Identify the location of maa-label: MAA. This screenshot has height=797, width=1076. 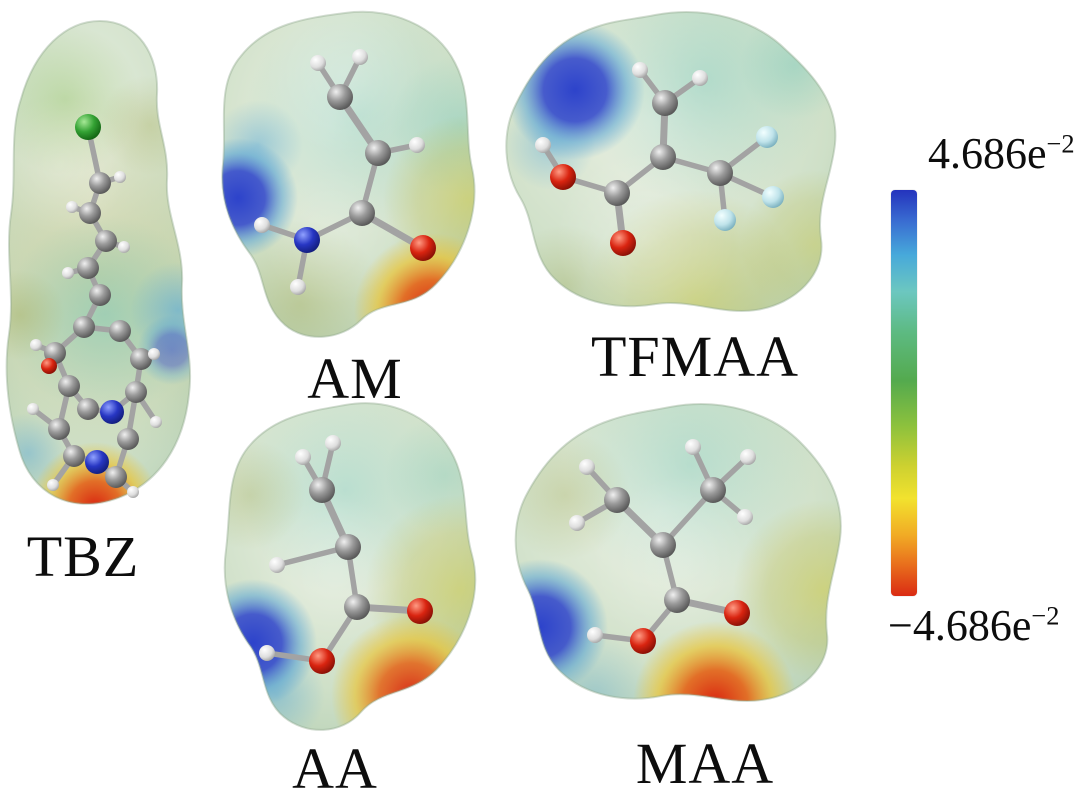
(705, 763).